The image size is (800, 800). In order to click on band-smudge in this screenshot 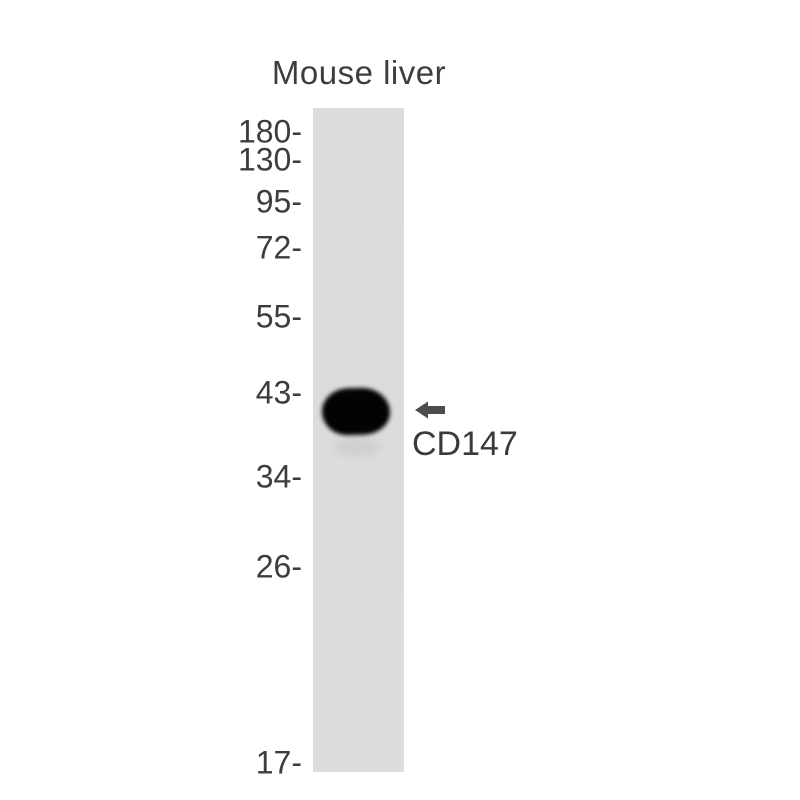, I will do `click(357, 447)`.